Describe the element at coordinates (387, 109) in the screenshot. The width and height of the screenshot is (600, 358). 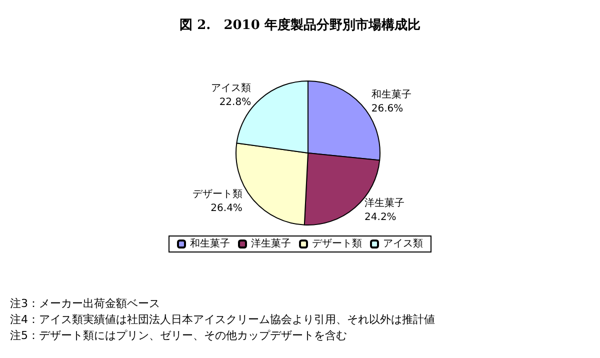
I see `data-label: 26.6%` at that location.